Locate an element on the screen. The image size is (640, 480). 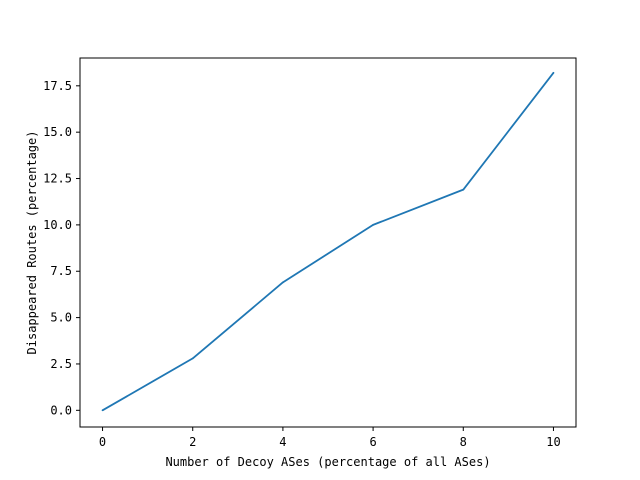
y-tick-label: 17.5 is located at coordinates (57, 86).